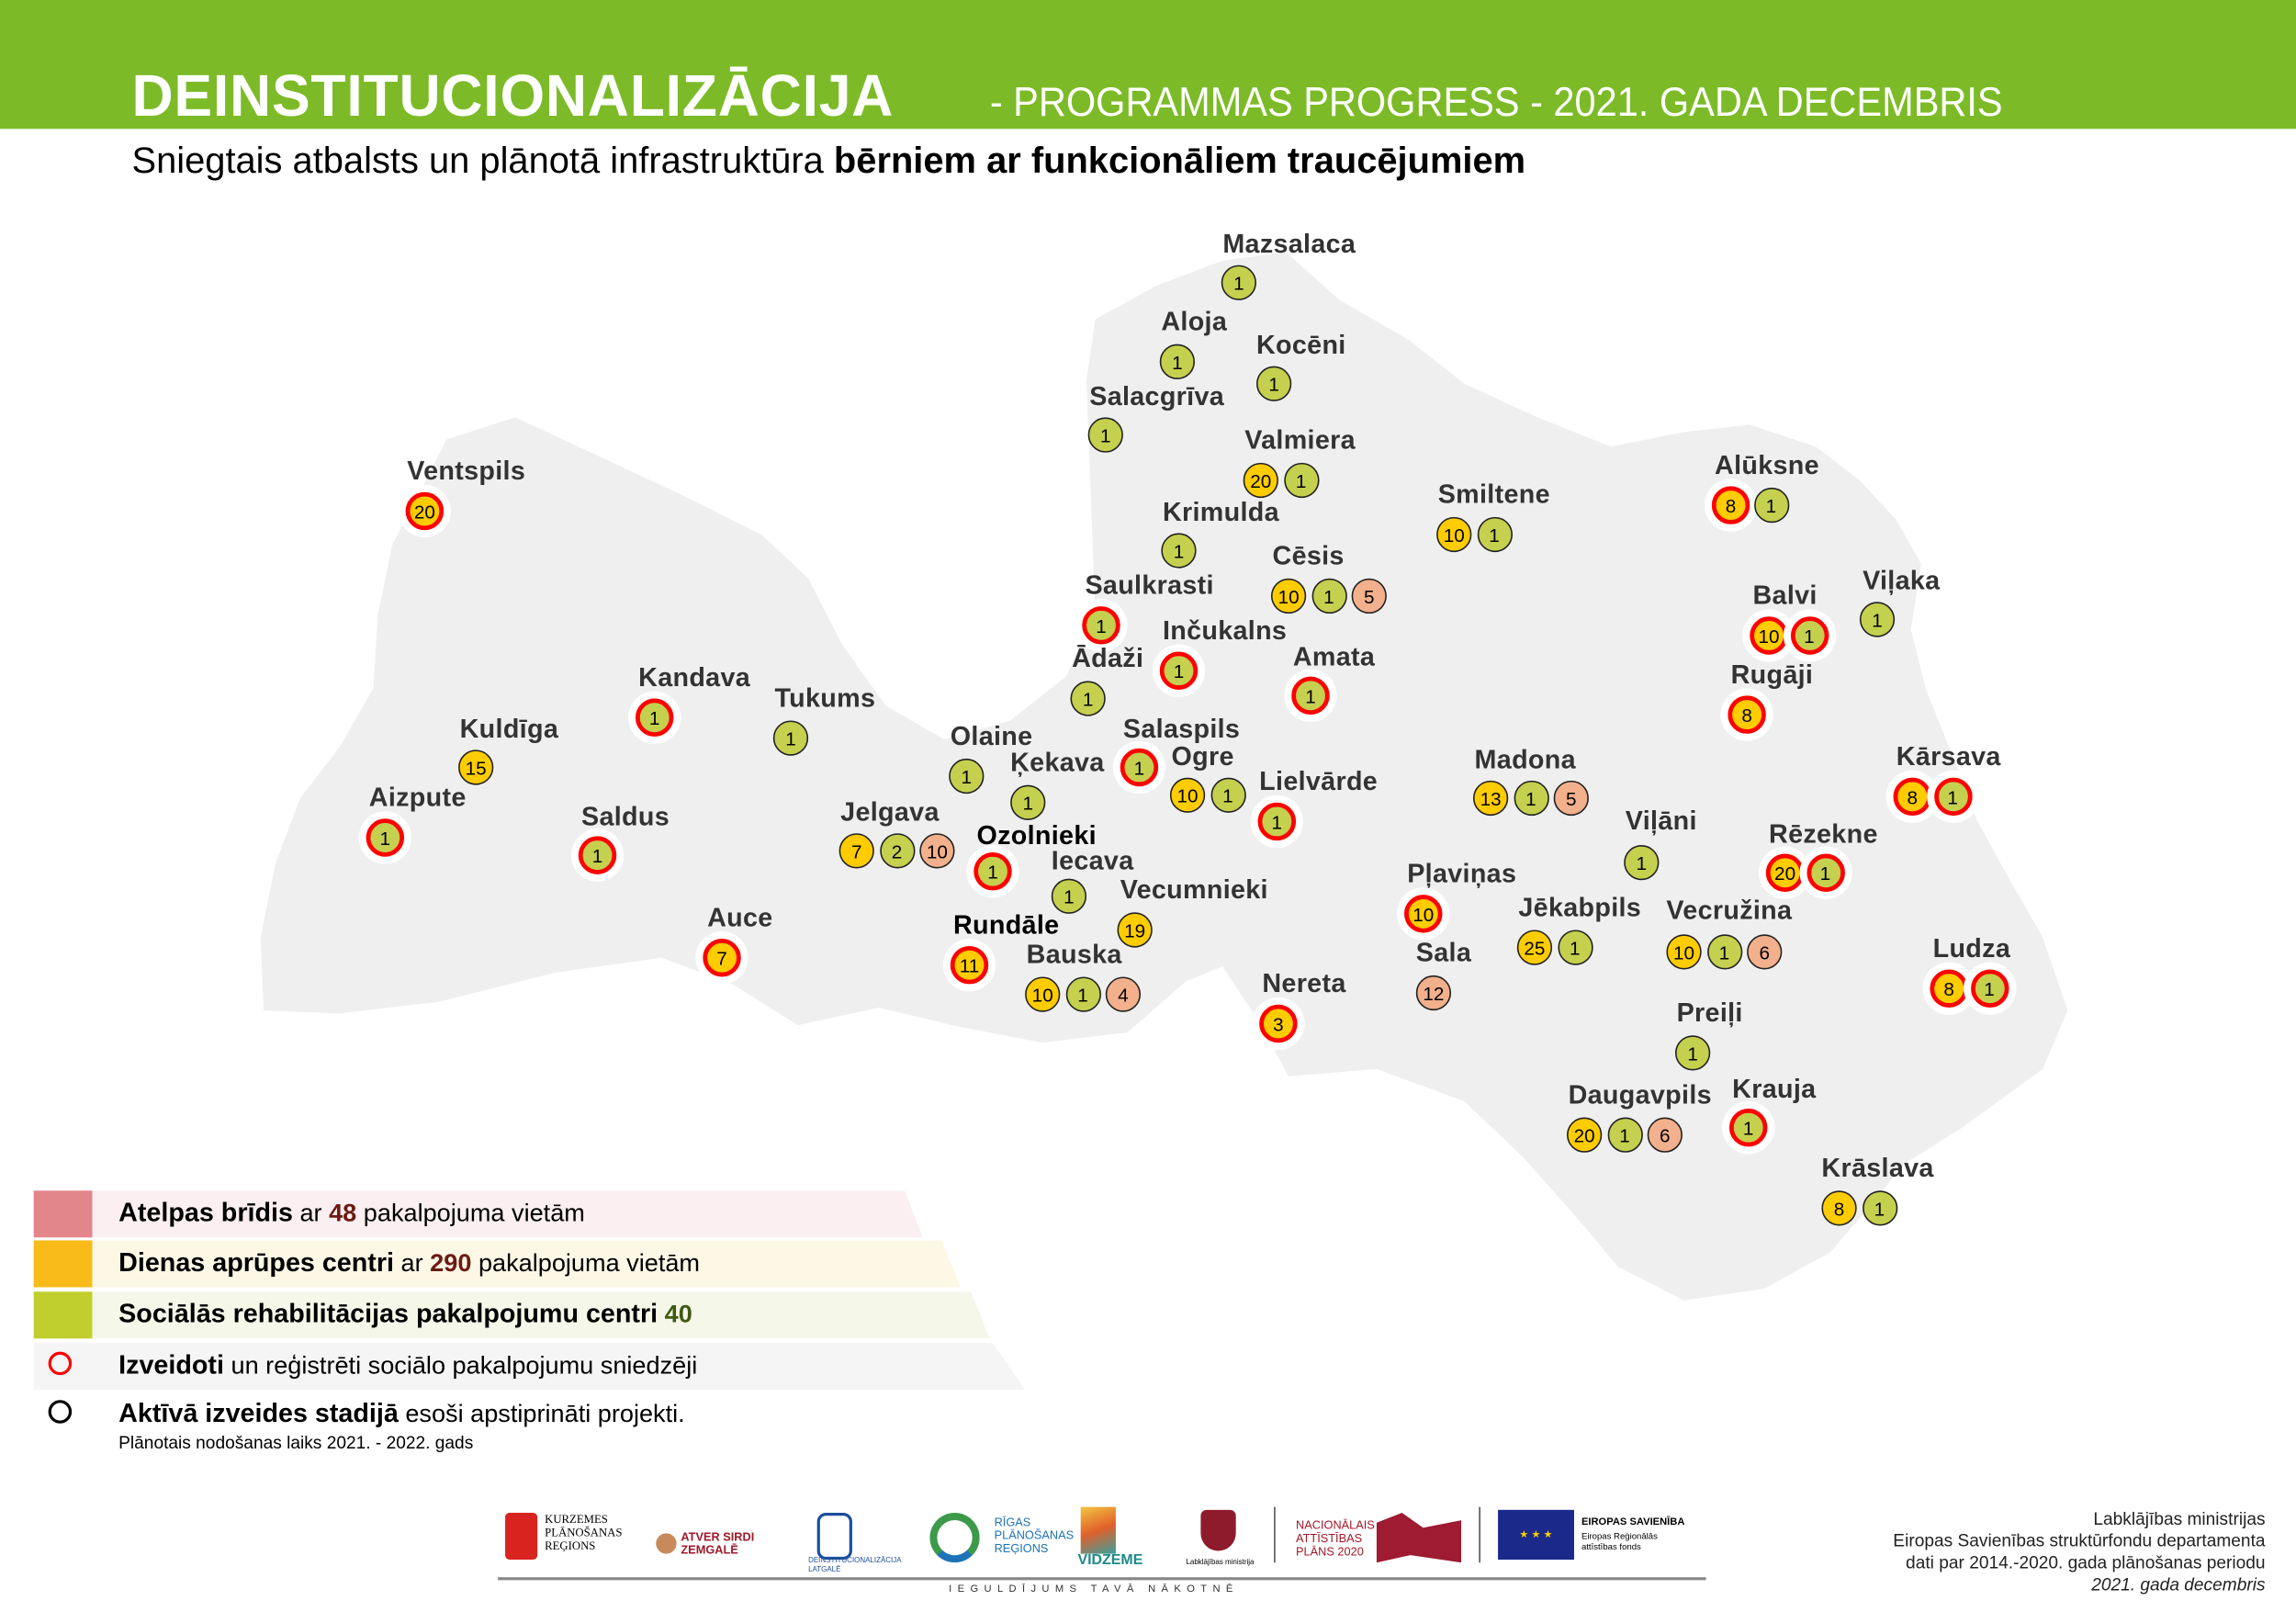  Describe the element at coordinates (1902, 581) in the screenshot. I see `city-label: Viļaka` at that location.